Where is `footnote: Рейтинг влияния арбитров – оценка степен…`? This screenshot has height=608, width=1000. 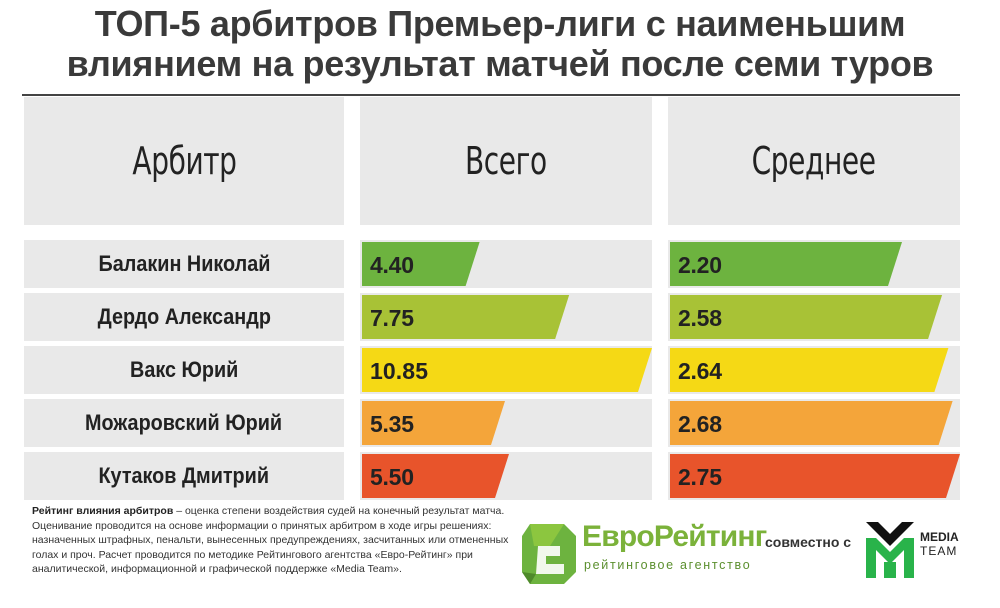
footnote: Рейтинг влияния арбитров – оценка степен… is located at coordinates (282, 540).